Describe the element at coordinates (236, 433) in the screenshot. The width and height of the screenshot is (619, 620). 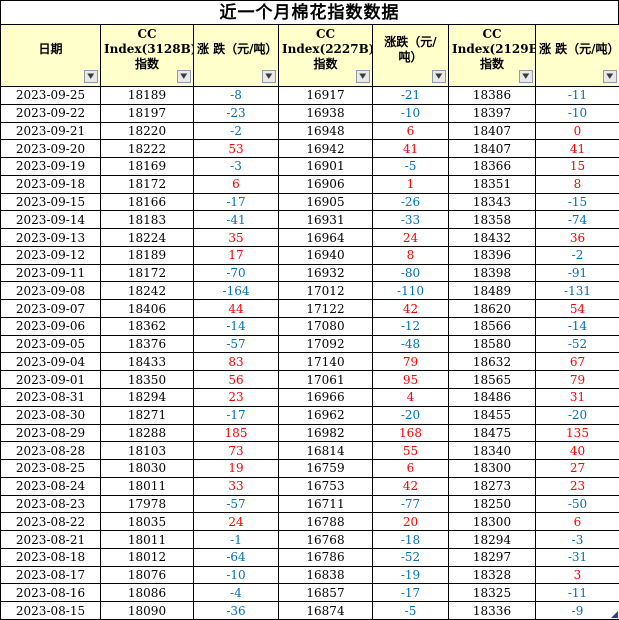
I see `change-cell: 185` at that location.